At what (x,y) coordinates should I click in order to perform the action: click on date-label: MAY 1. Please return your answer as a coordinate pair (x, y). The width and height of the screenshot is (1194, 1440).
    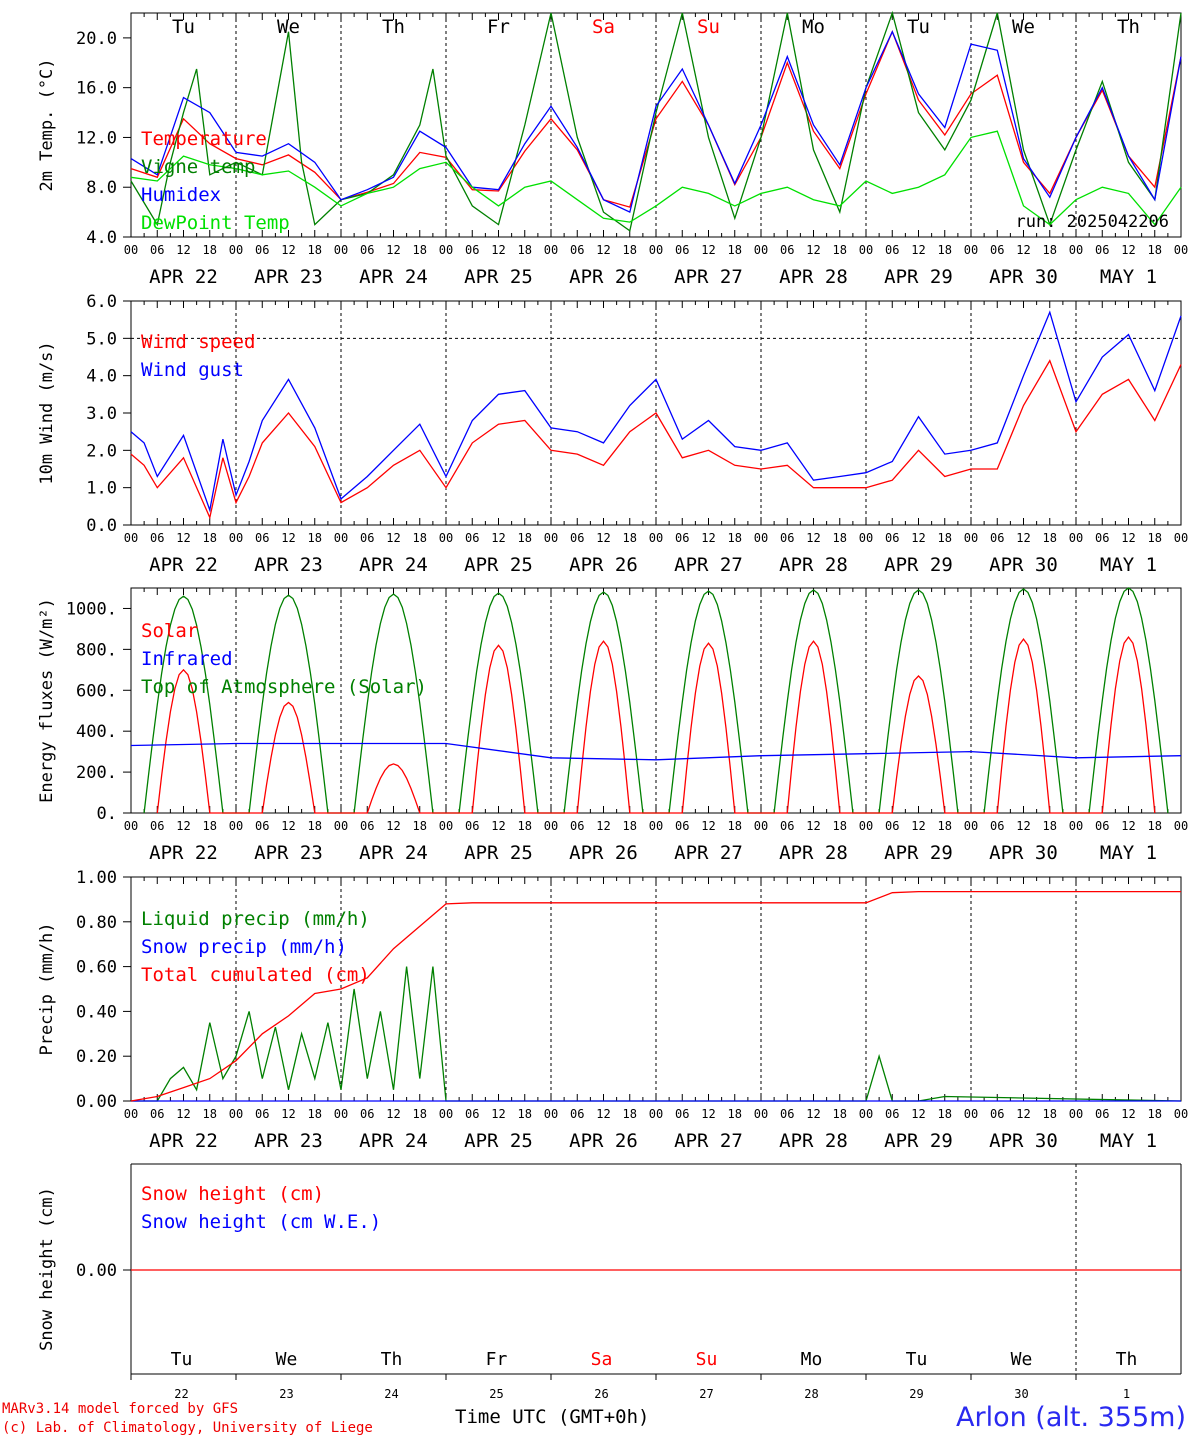
    Looking at the image, I should click on (1128, 277).